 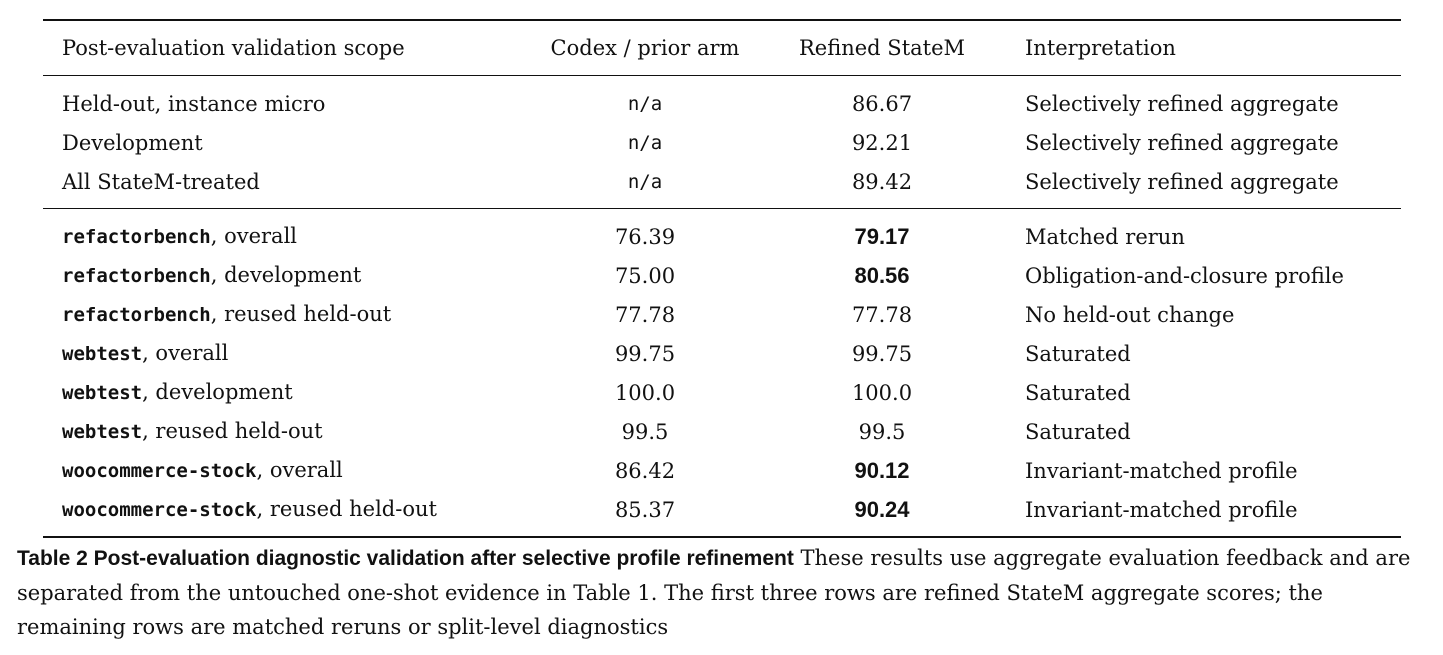 What do you see at coordinates (882, 181) in the screenshot?
I see `refined-cell: 89.42` at bounding box center [882, 181].